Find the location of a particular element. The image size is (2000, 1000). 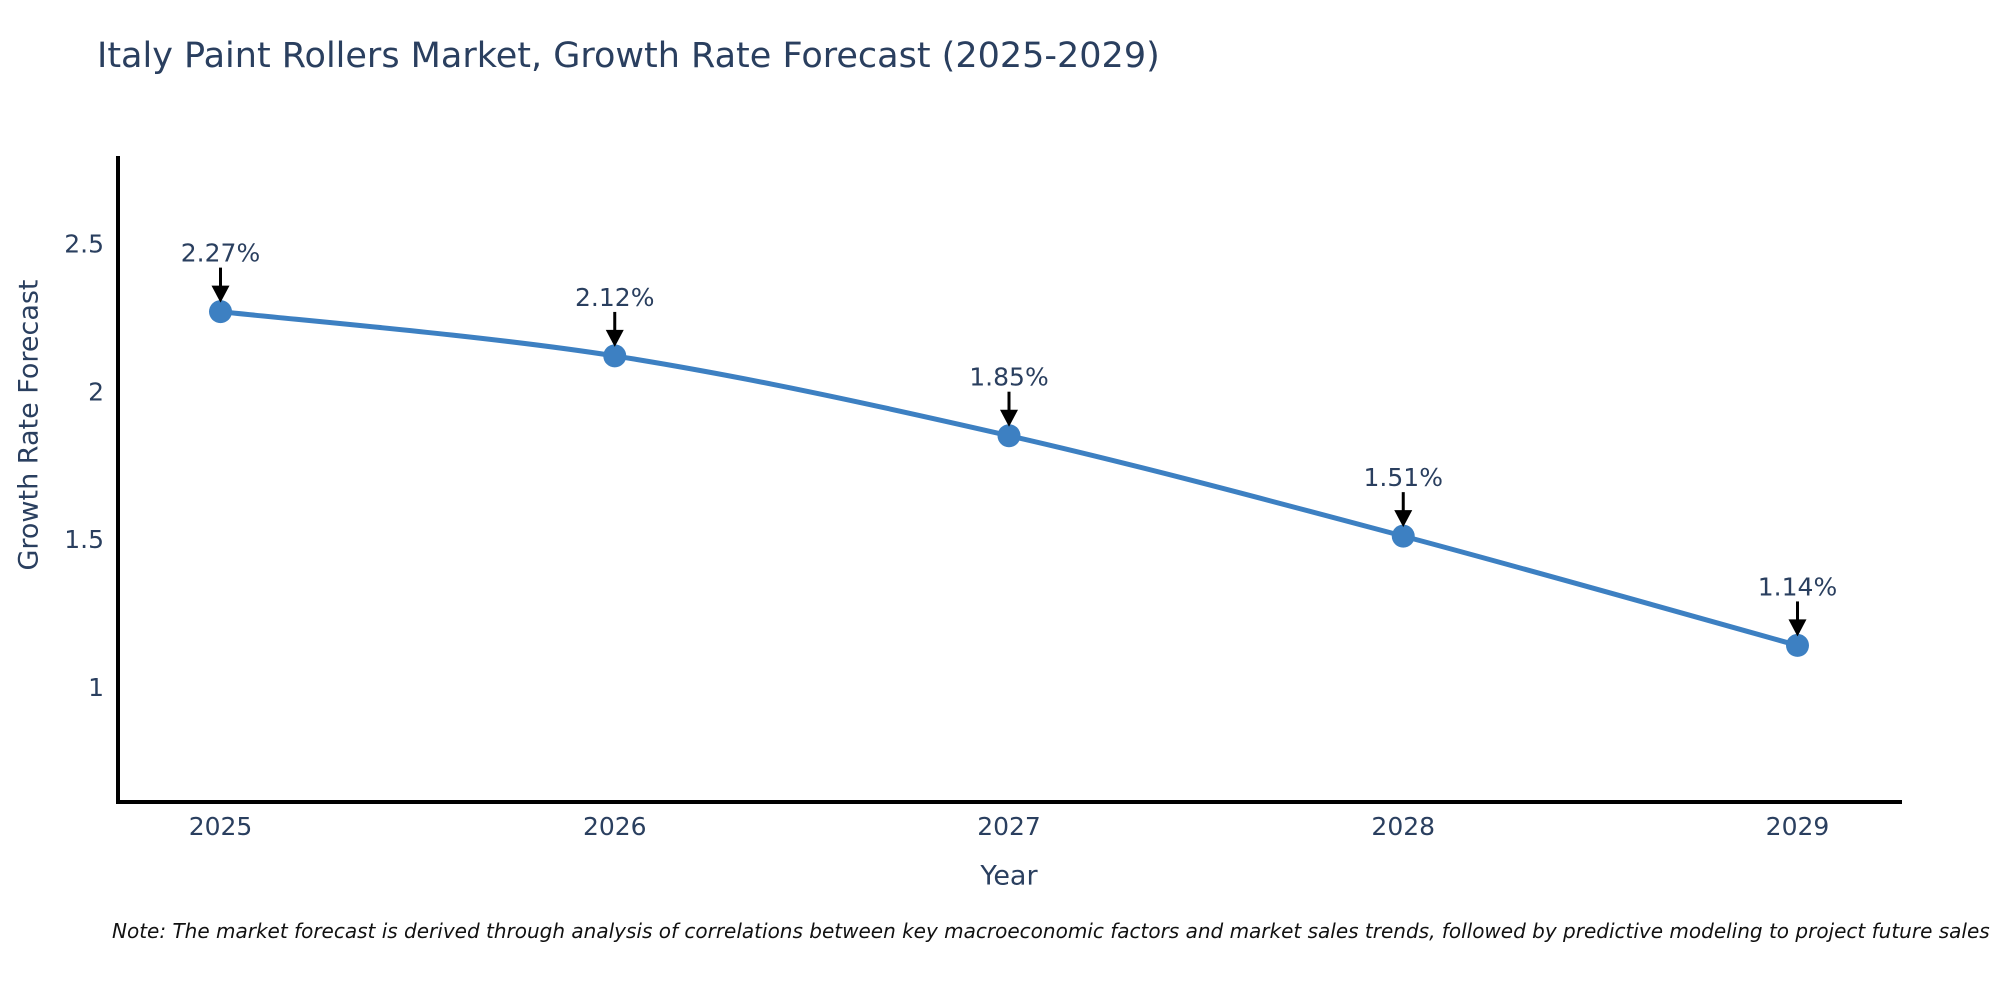

data-point-label: 2.27% is located at coordinates (220, 253).